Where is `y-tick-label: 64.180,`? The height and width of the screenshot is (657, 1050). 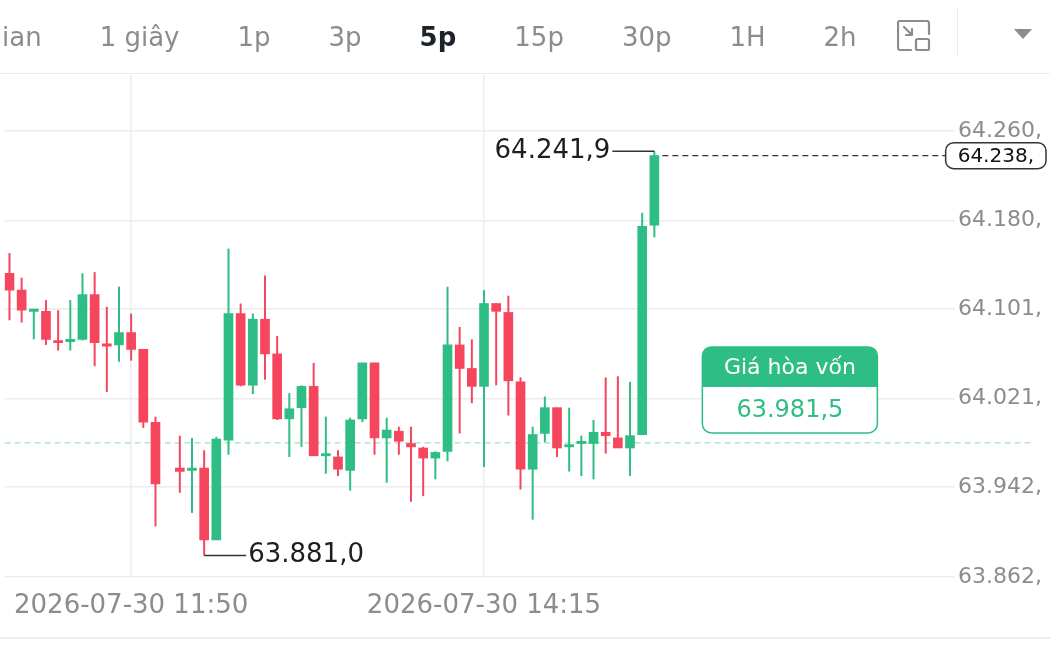 y-tick-label: 64.180, is located at coordinates (1000, 219).